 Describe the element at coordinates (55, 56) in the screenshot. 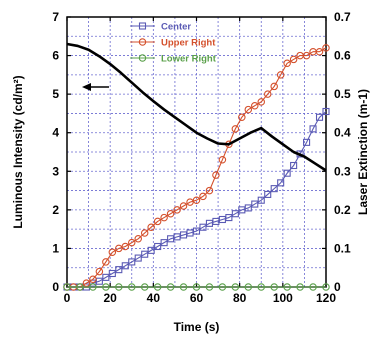

I see `left-y-tick-label: 6` at that location.